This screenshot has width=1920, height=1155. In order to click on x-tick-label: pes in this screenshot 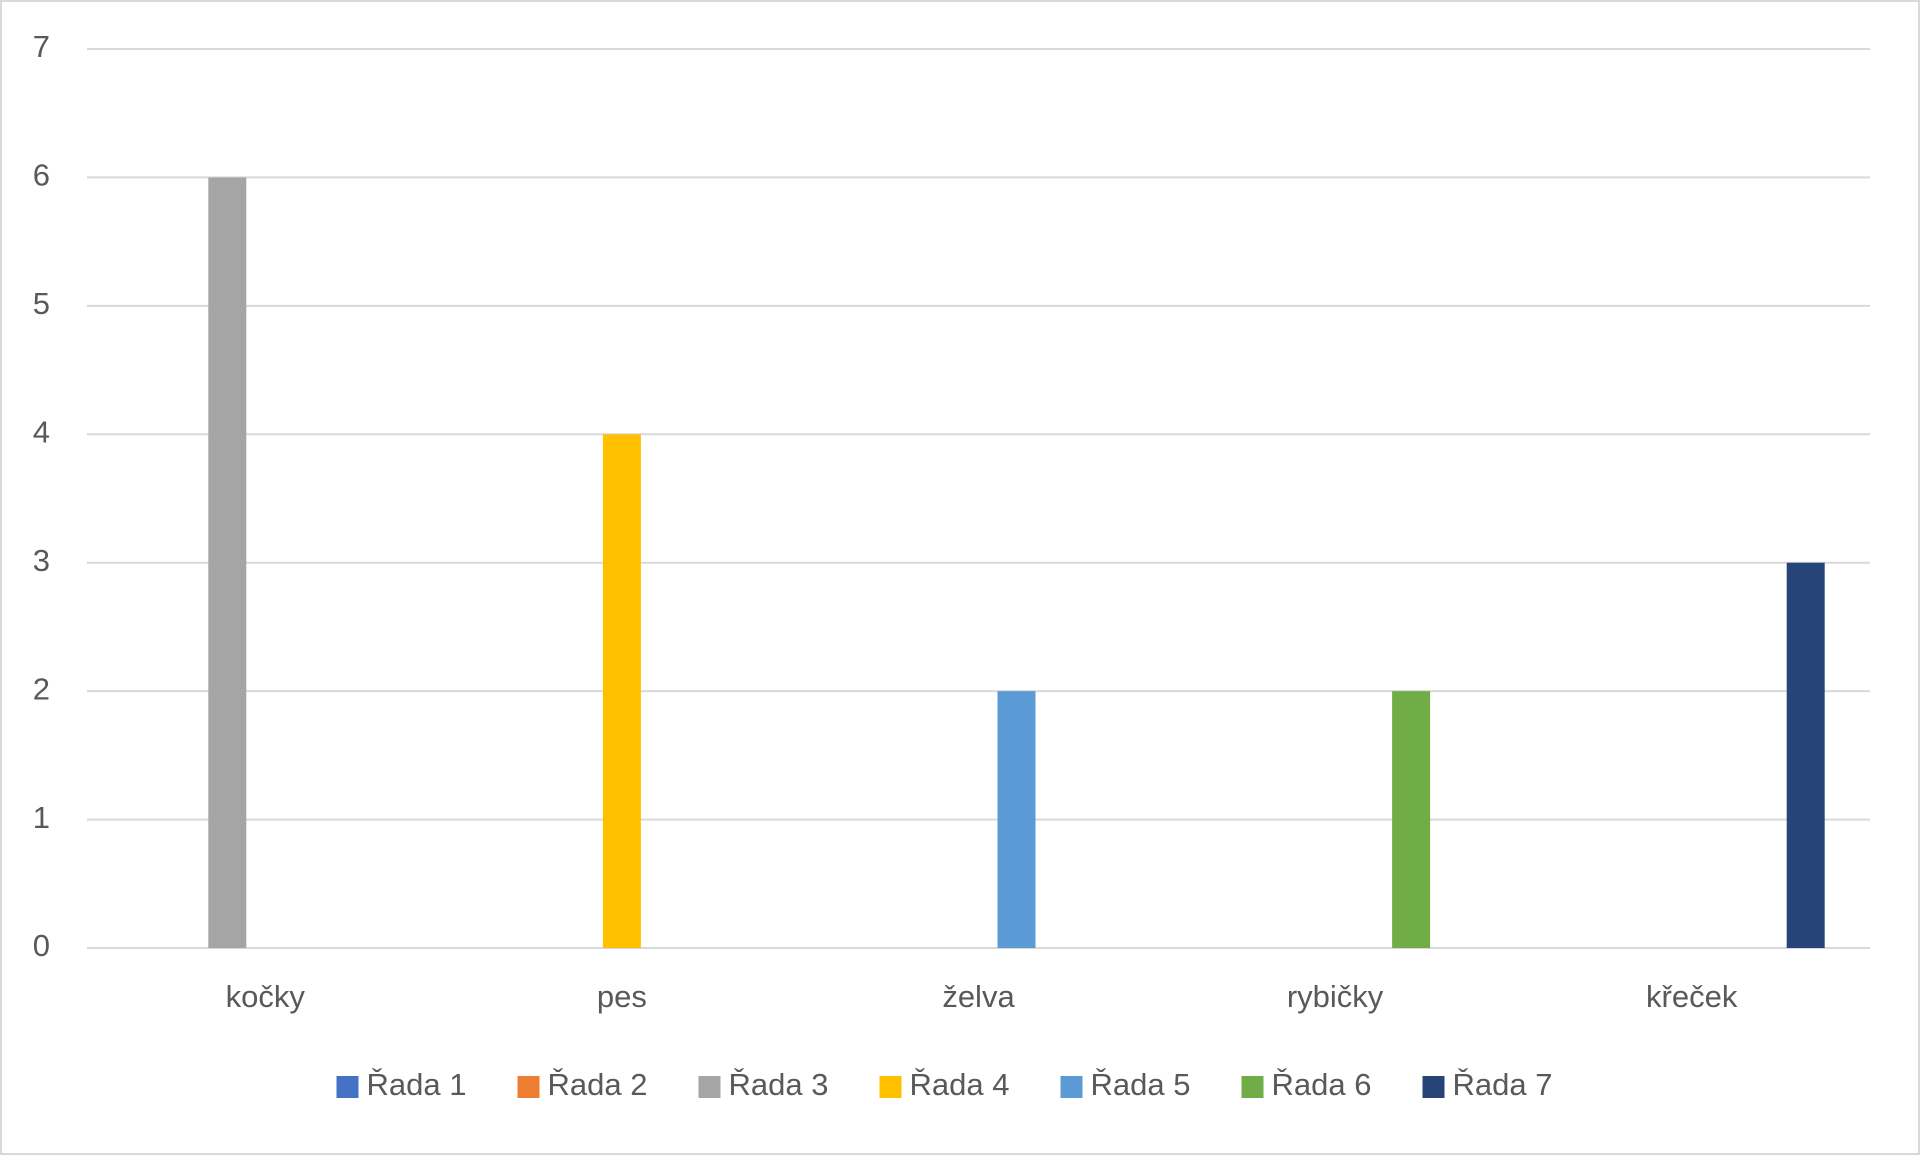, I will do `click(622, 996)`.